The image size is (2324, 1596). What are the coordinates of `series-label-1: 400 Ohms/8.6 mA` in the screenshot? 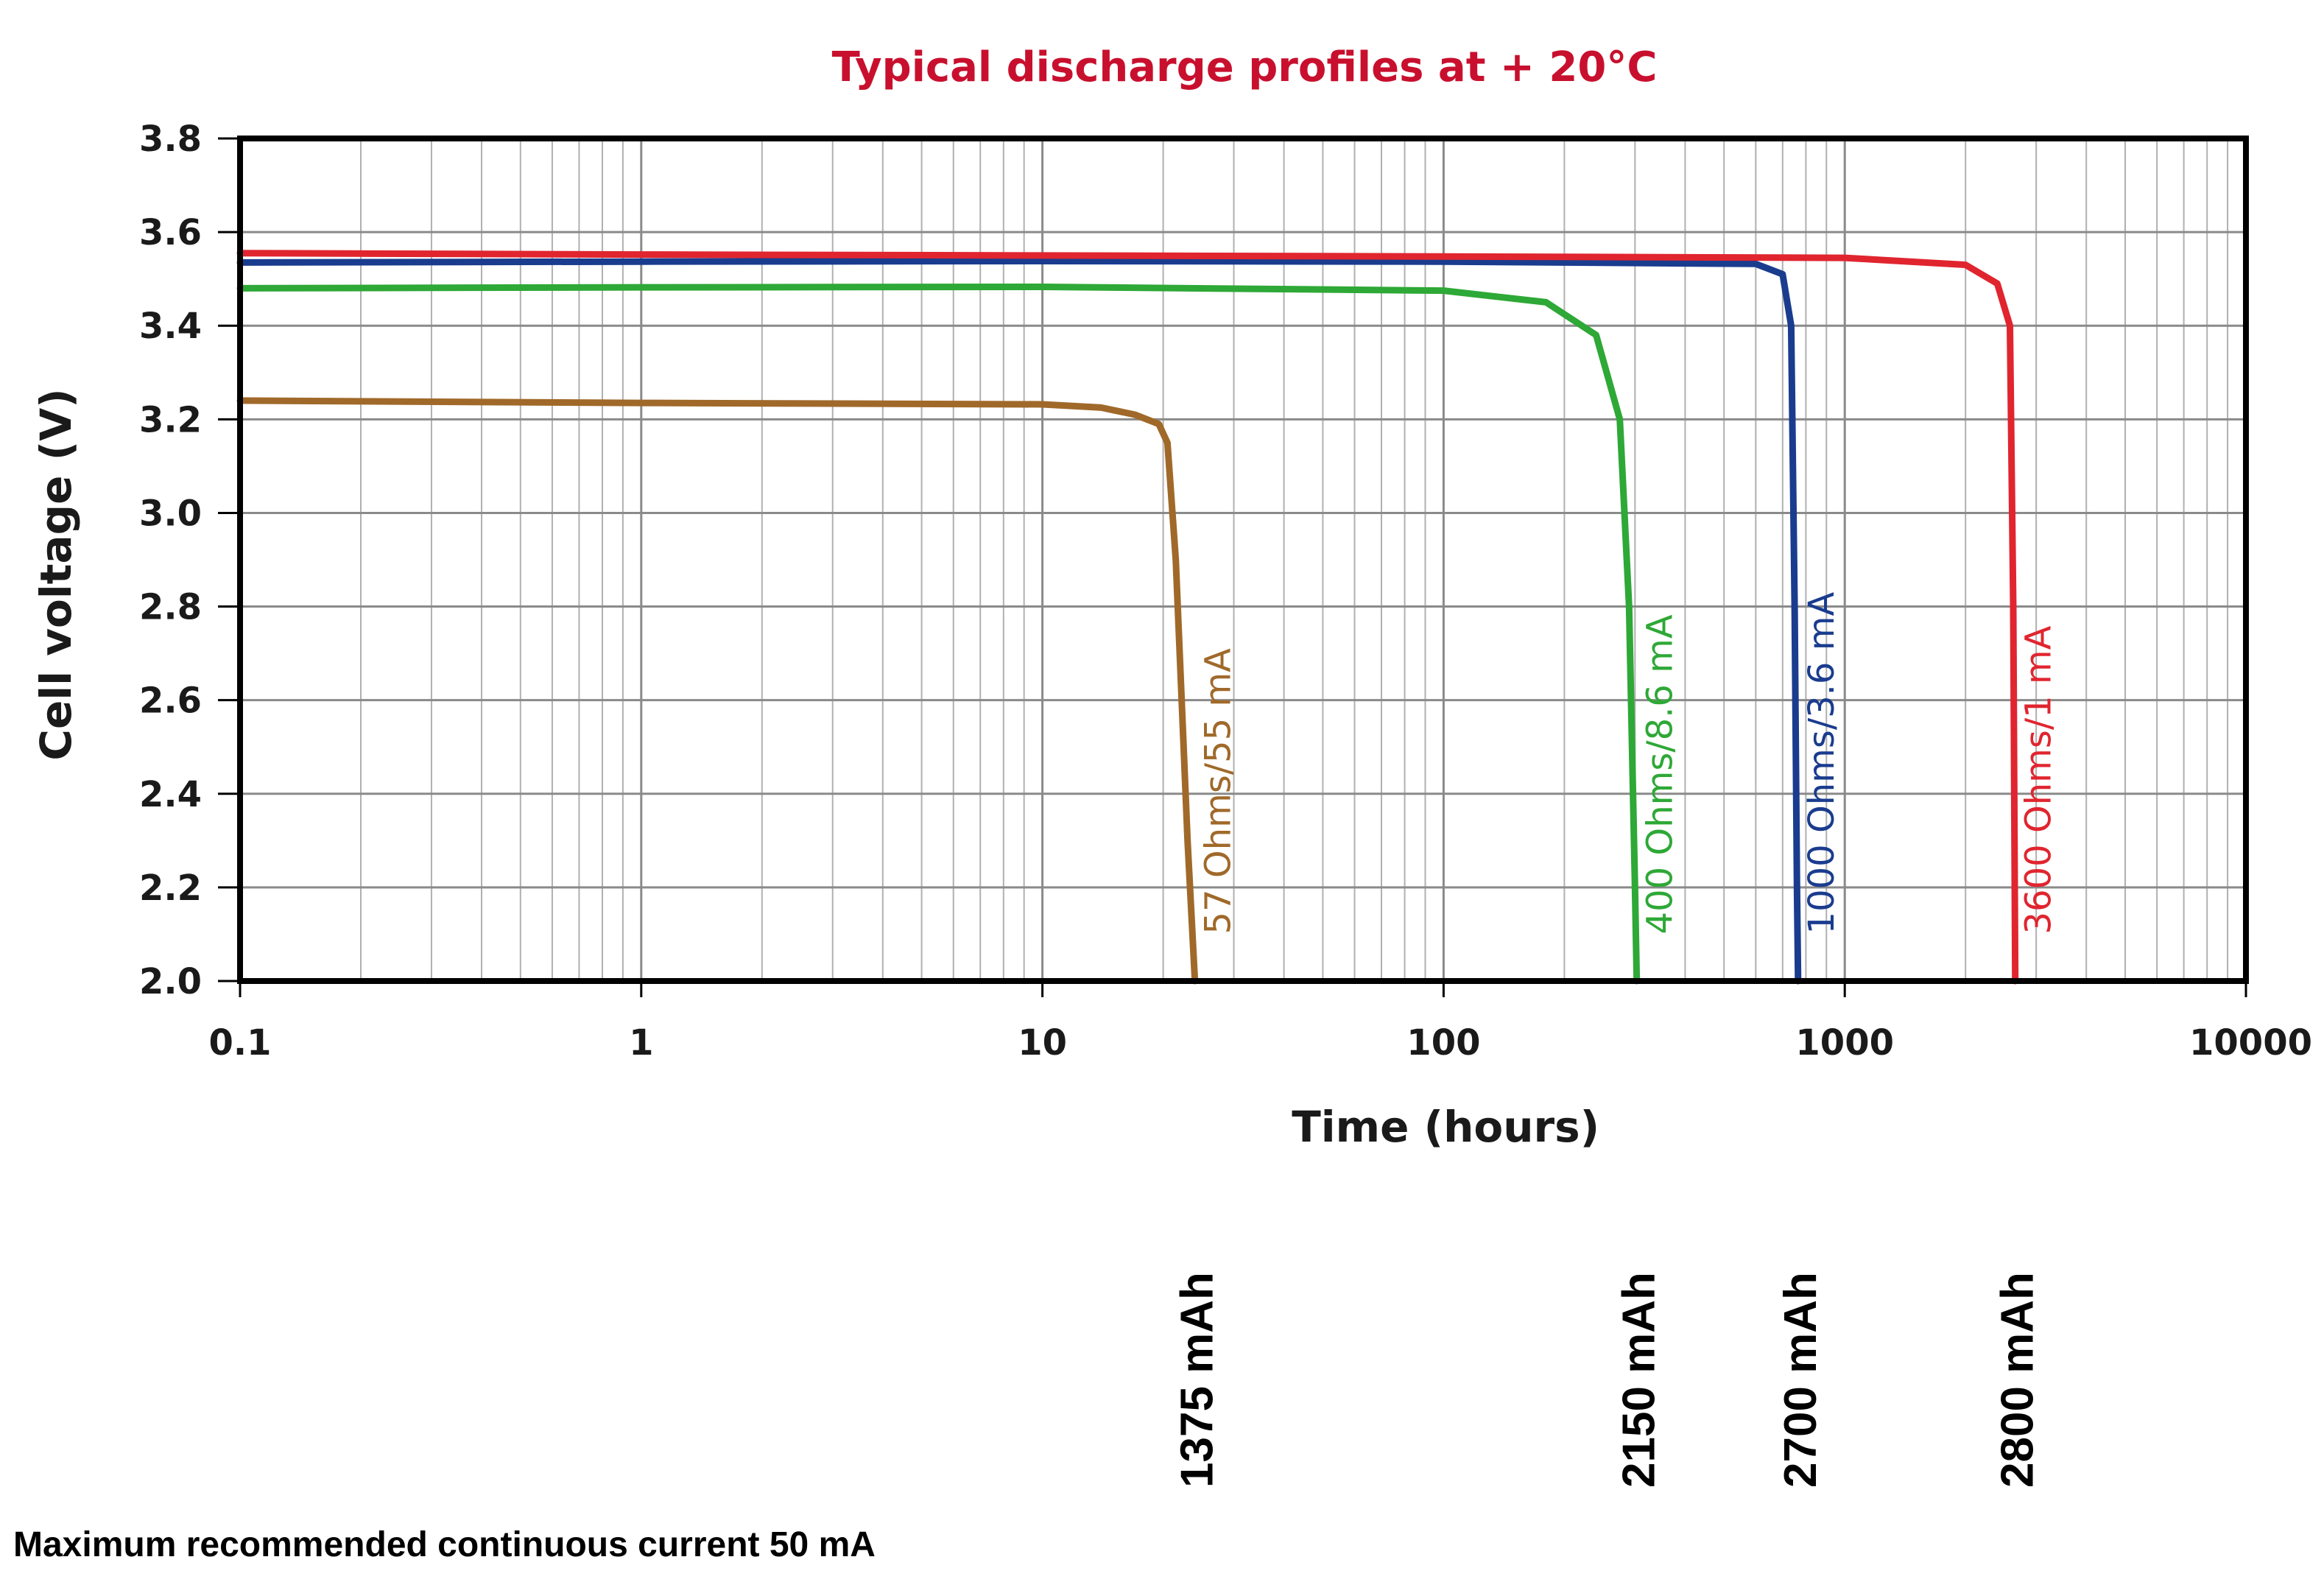 It's located at (1661, 774).